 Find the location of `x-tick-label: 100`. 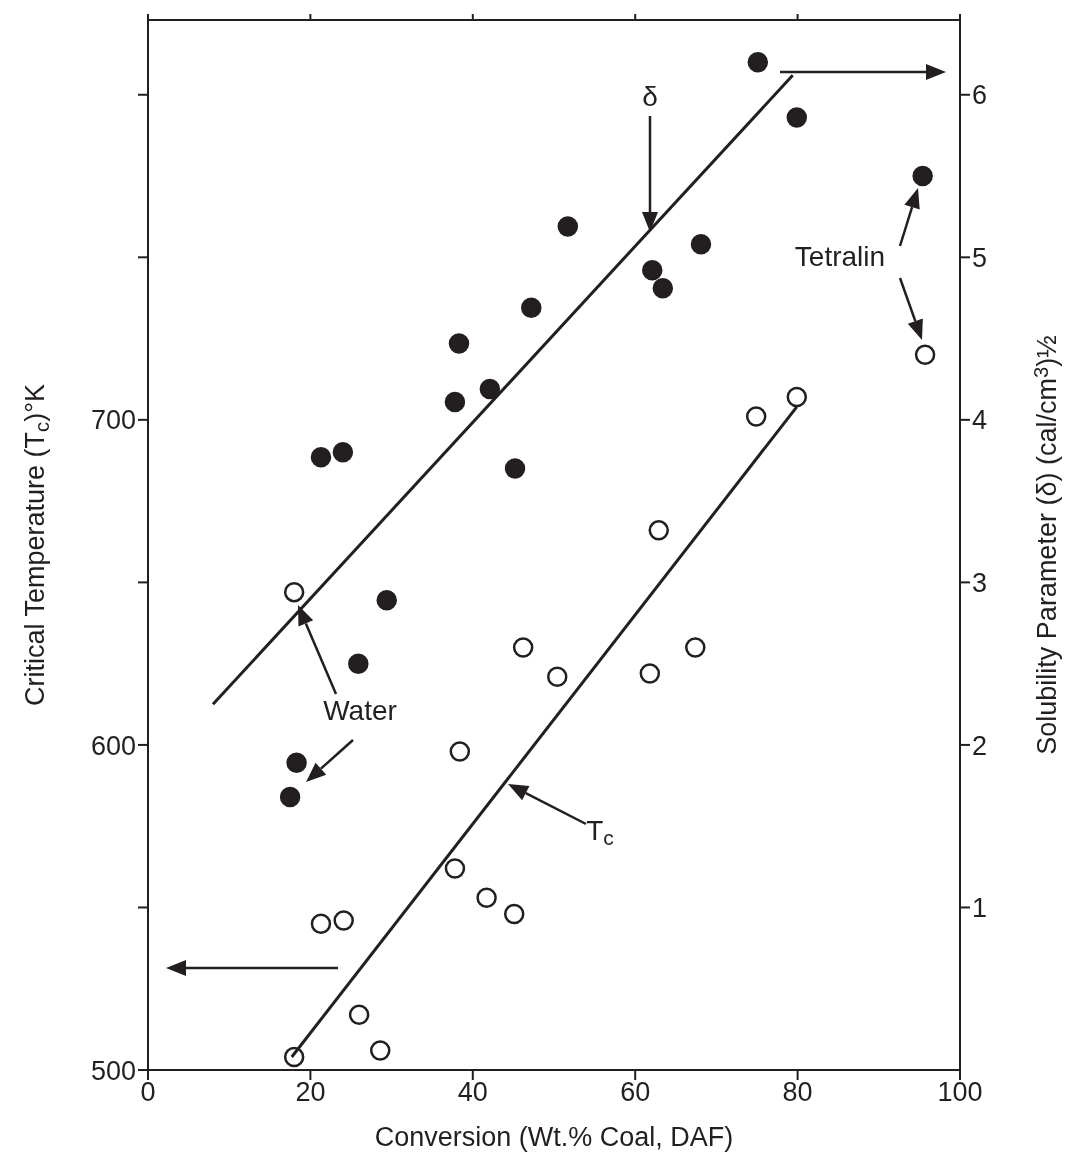

x-tick-label: 100 is located at coordinates (960, 1092).